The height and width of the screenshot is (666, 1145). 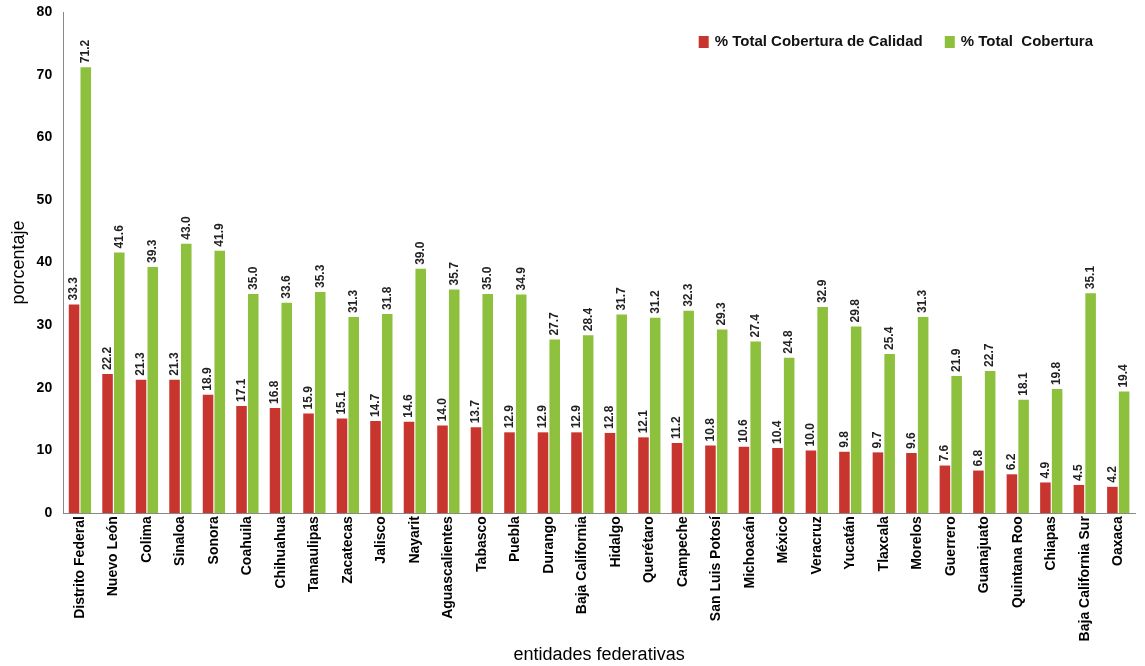 What do you see at coordinates (989, 355) in the screenshot?
I see `data-label: 22.7` at bounding box center [989, 355].